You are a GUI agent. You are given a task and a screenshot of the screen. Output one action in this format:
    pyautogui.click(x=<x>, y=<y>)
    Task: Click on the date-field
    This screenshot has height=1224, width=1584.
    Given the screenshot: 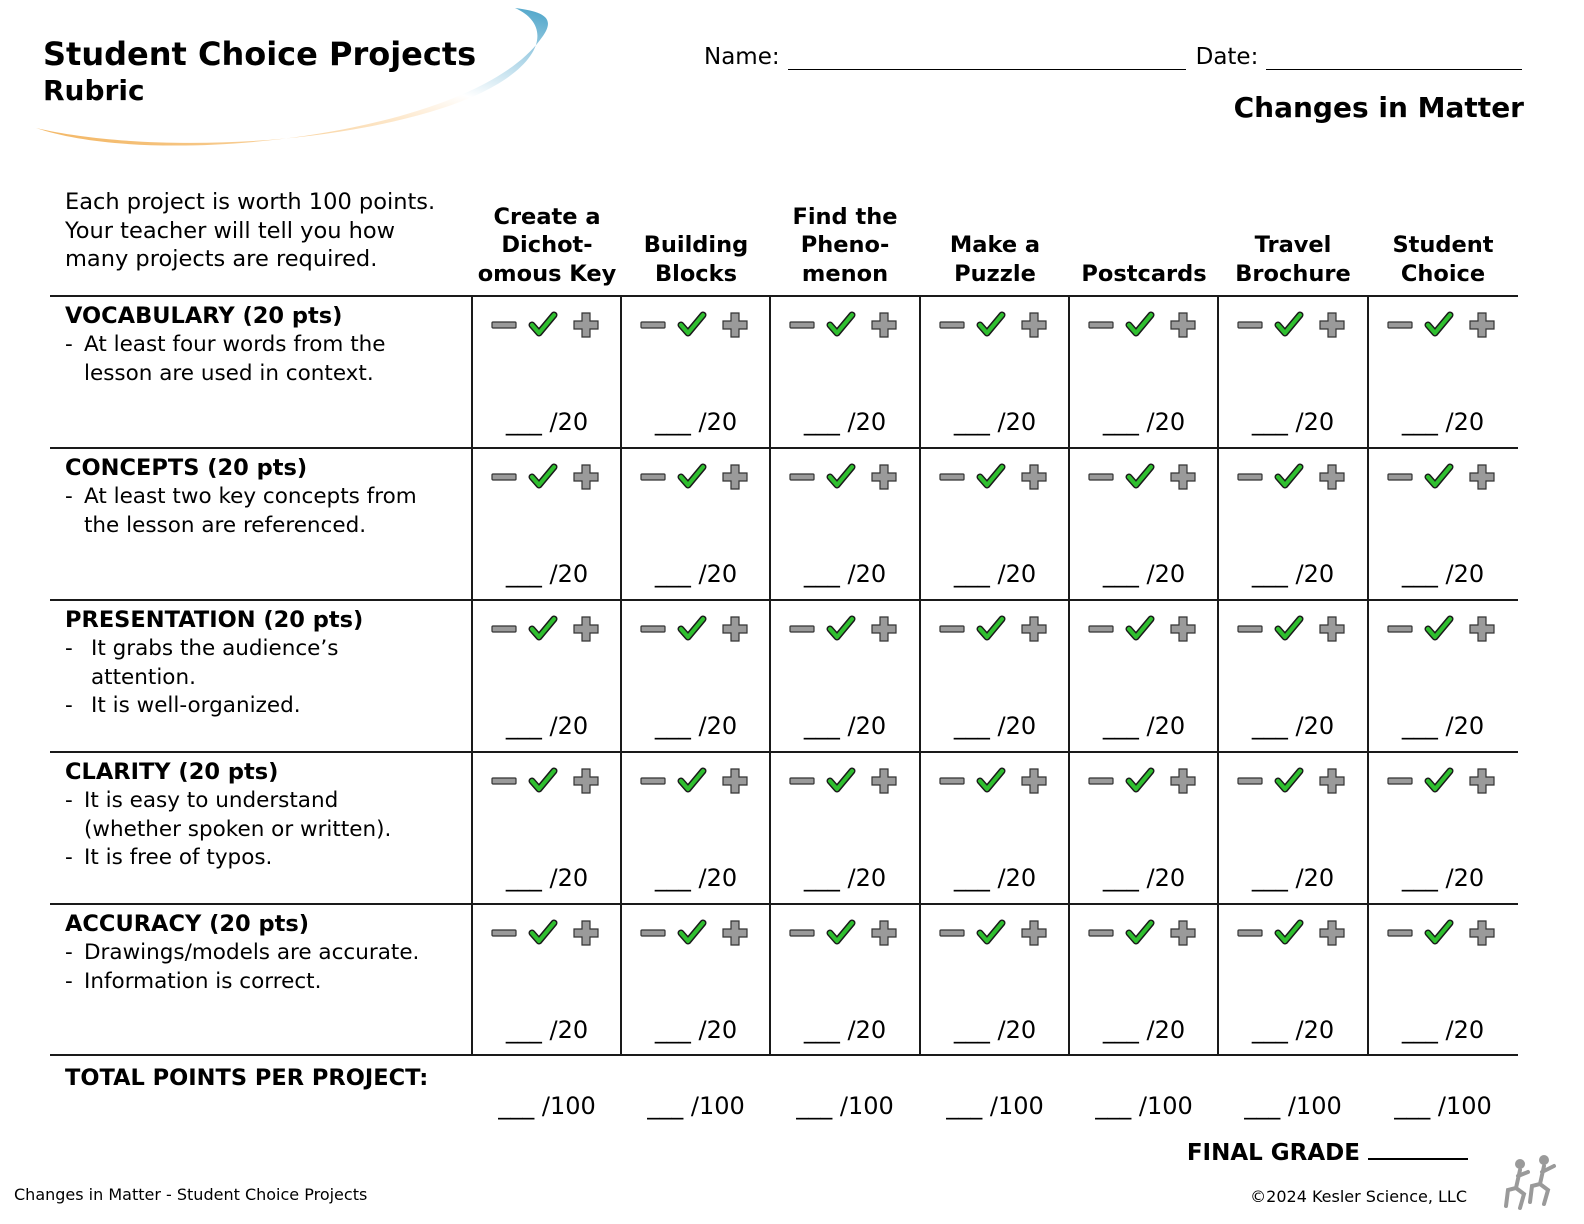 What is the action you would take?
    pyautogui.click(x=1394, y=56)
    